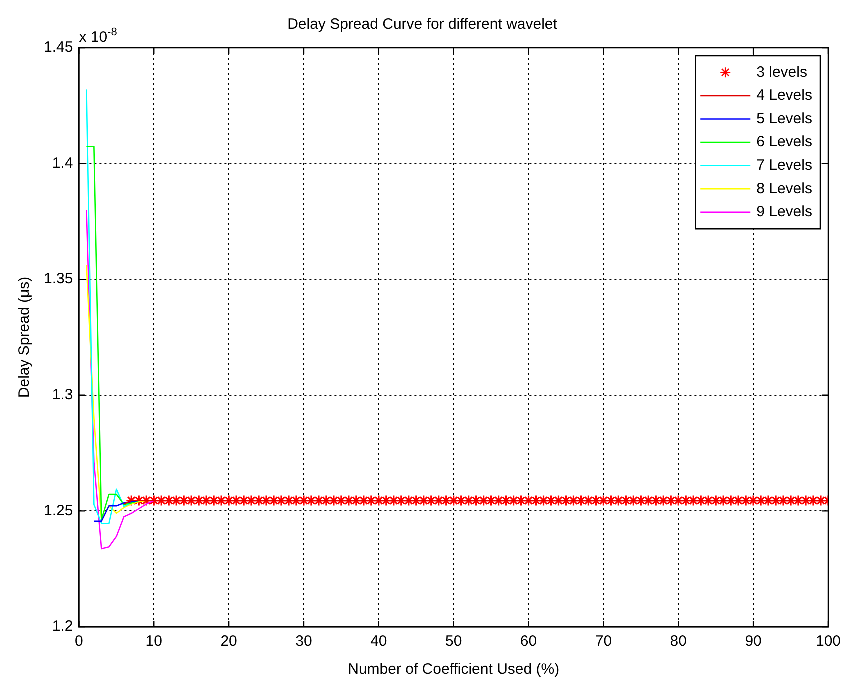  Describe the element at coordinates (782, 72) in the screenshot. I see `legend-label: 3 levels` at that location.